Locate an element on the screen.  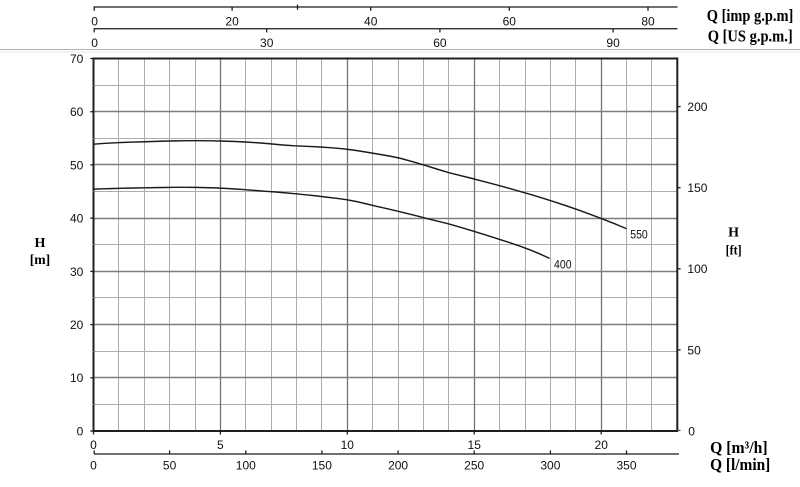
svg-text: Q [l/min] is located at coordinates (740, 464).